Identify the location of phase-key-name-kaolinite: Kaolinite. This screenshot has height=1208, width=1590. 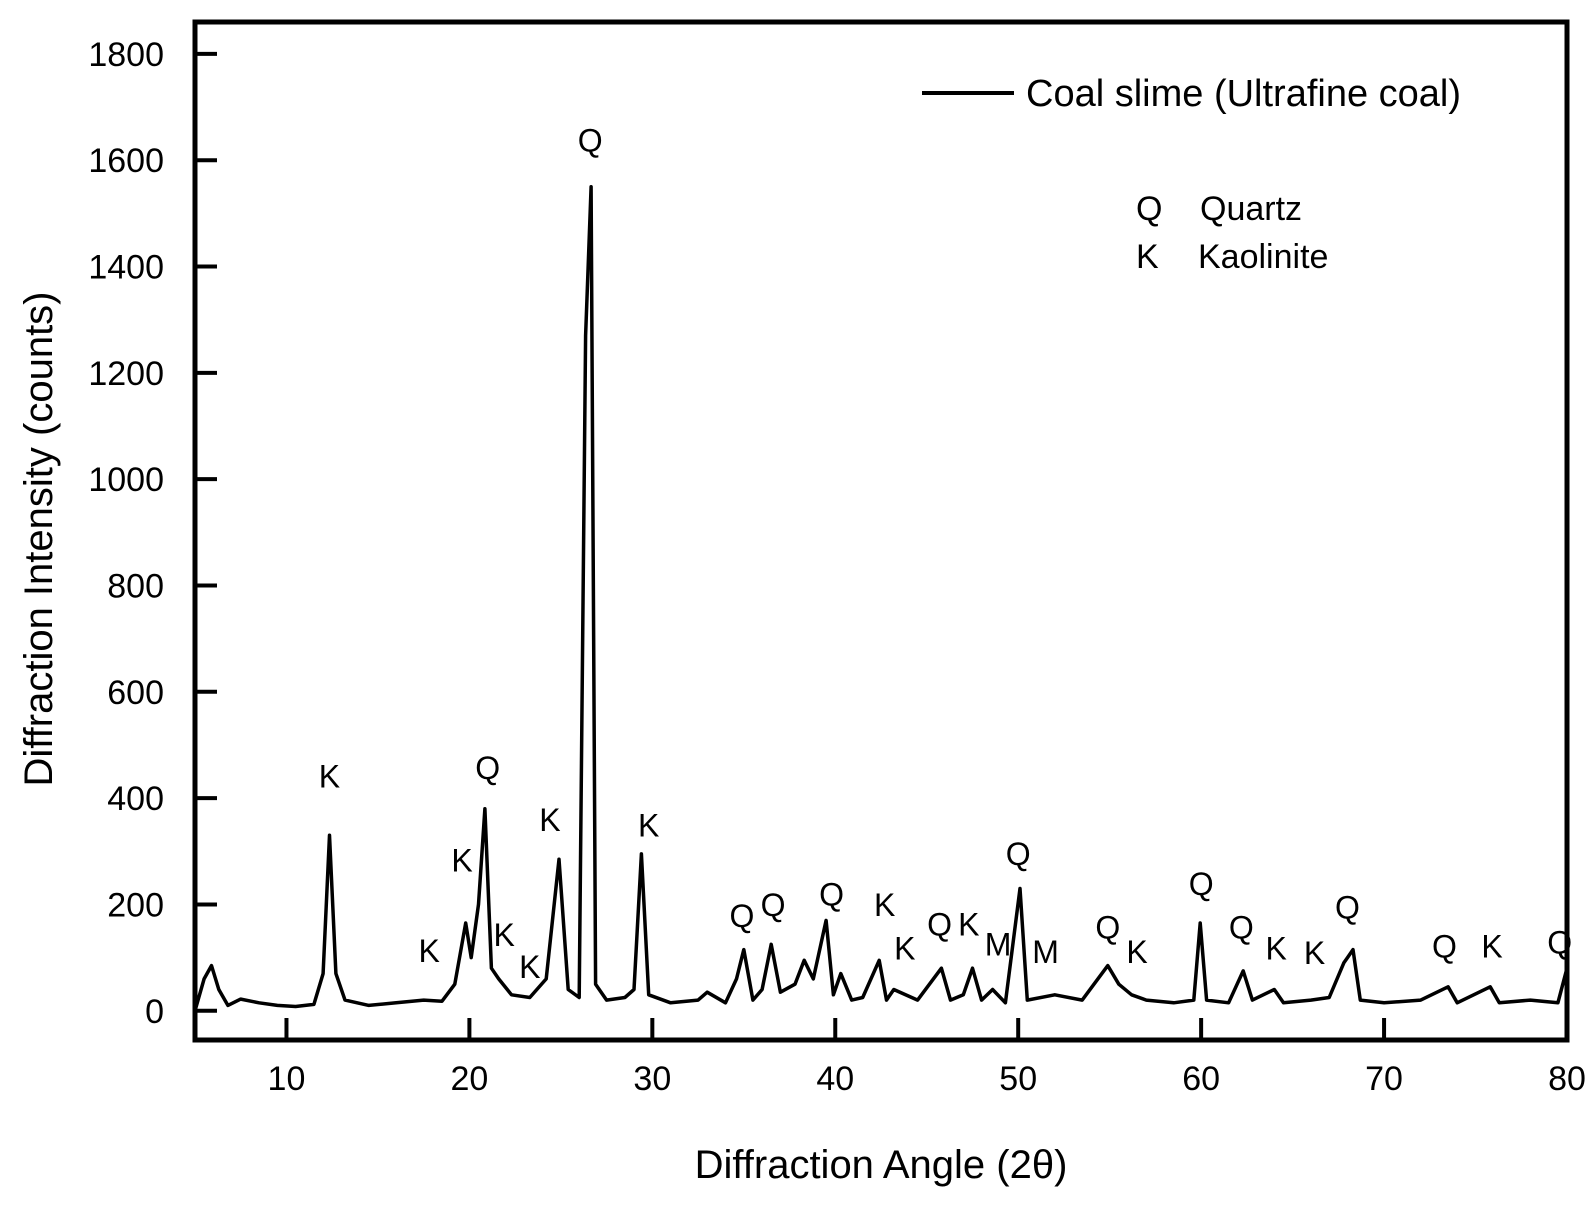
(1263, 257).